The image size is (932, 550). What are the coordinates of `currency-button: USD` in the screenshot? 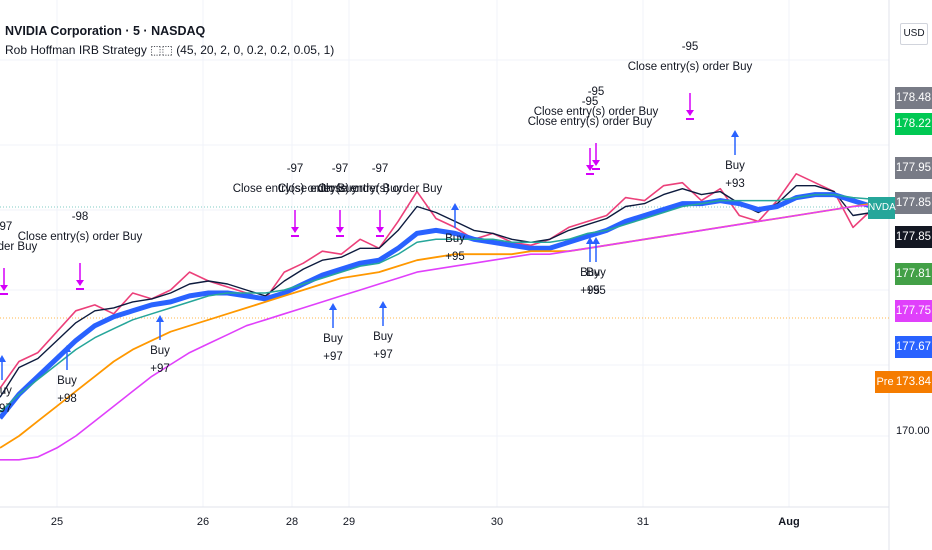 It's located at (914, 34).